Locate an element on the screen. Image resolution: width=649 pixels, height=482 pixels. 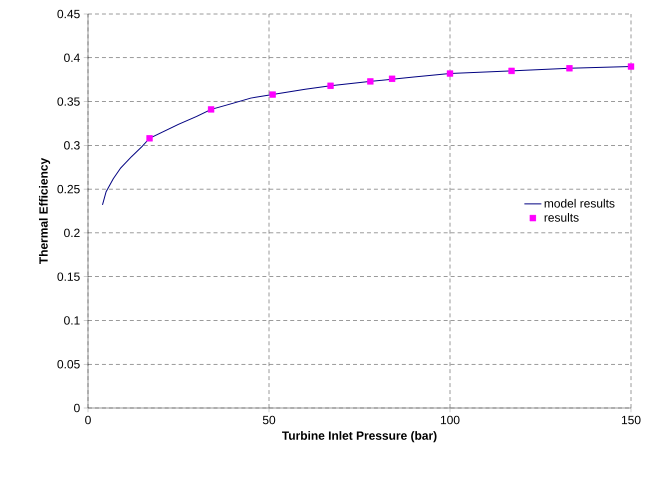
x-tick-label: 100 is located at coordinates (450, 420).